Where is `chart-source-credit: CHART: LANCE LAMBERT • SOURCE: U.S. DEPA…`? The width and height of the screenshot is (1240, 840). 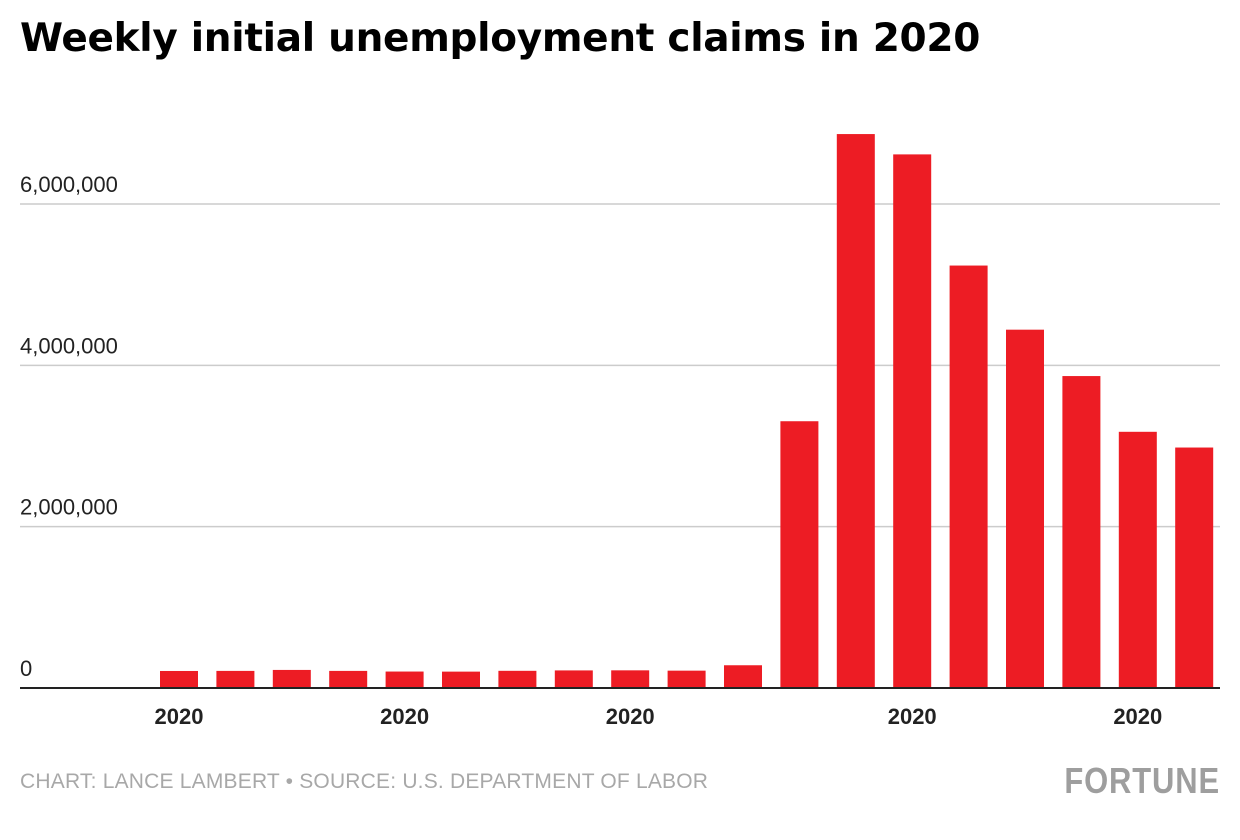 chart-source-credit: CHART: LANCE LAMBERT • SOURCE: U.S. DEPA… is located at coordinates (364, 781).